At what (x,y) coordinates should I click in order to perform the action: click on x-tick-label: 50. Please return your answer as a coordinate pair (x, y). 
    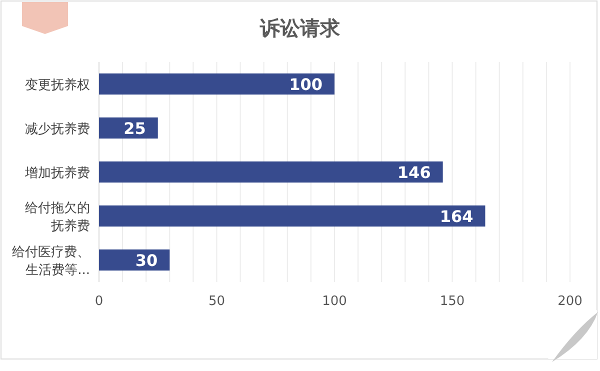
    Looking at the image, I should click on (217, 301).